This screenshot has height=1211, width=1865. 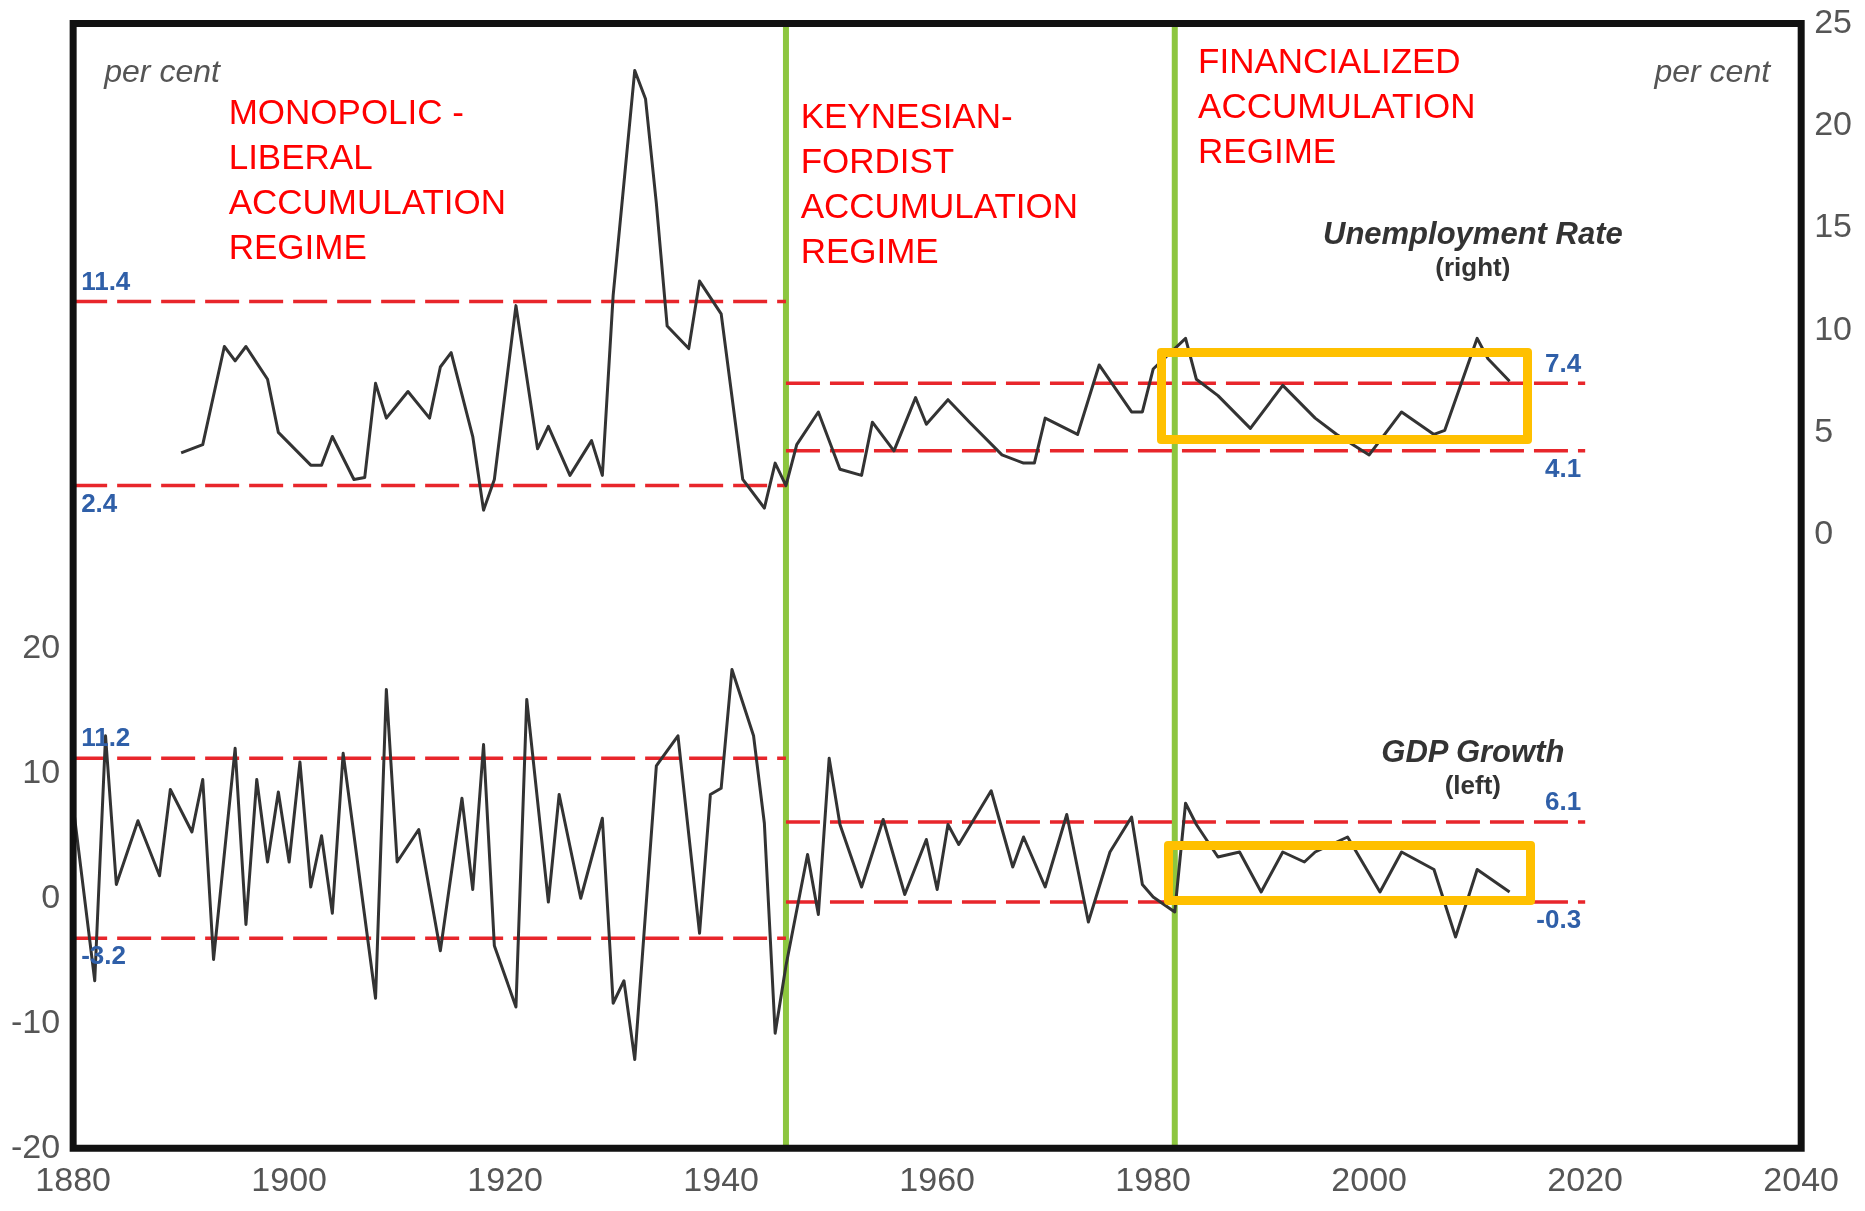 I want to click on annotation: MONOPOLIC - LIBERAL ACCUMULATION REGIME, so click(x=367, y=178).